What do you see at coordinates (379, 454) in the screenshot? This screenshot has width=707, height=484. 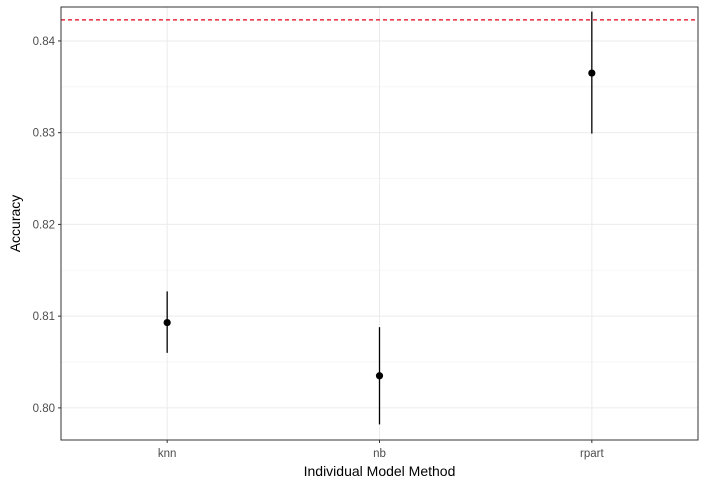 I see `x-tick-label-nb: nb` at bounding box center [379, 454].